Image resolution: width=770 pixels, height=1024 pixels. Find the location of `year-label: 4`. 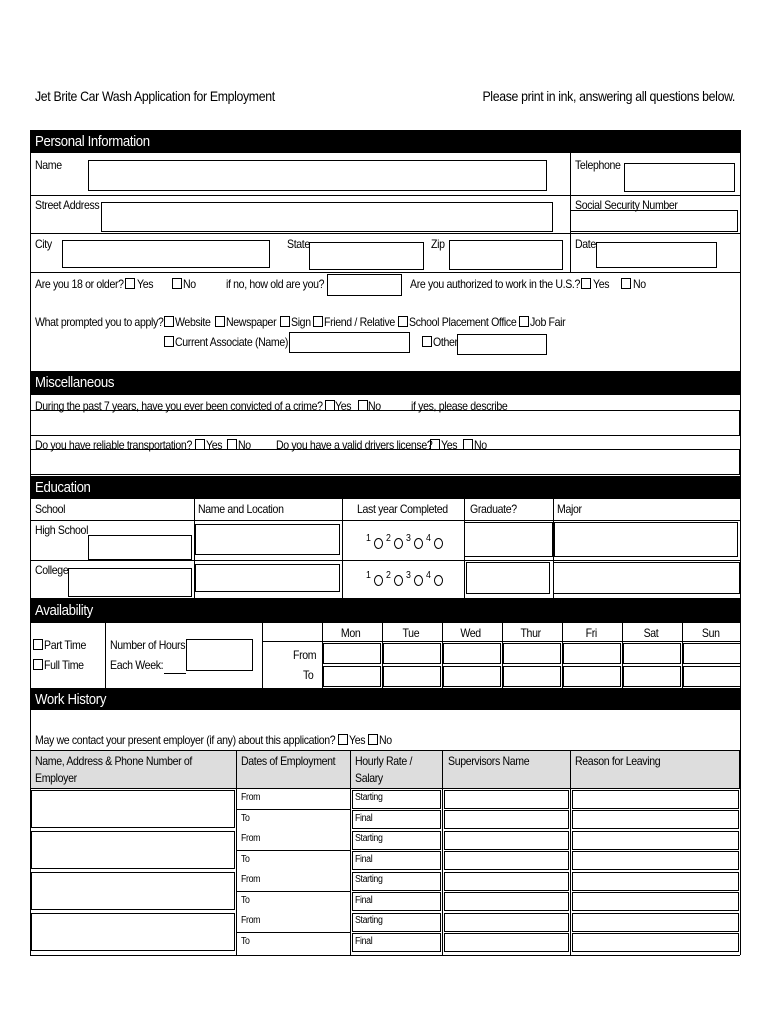

year-label: 4 is located at coordinates (428, 538).